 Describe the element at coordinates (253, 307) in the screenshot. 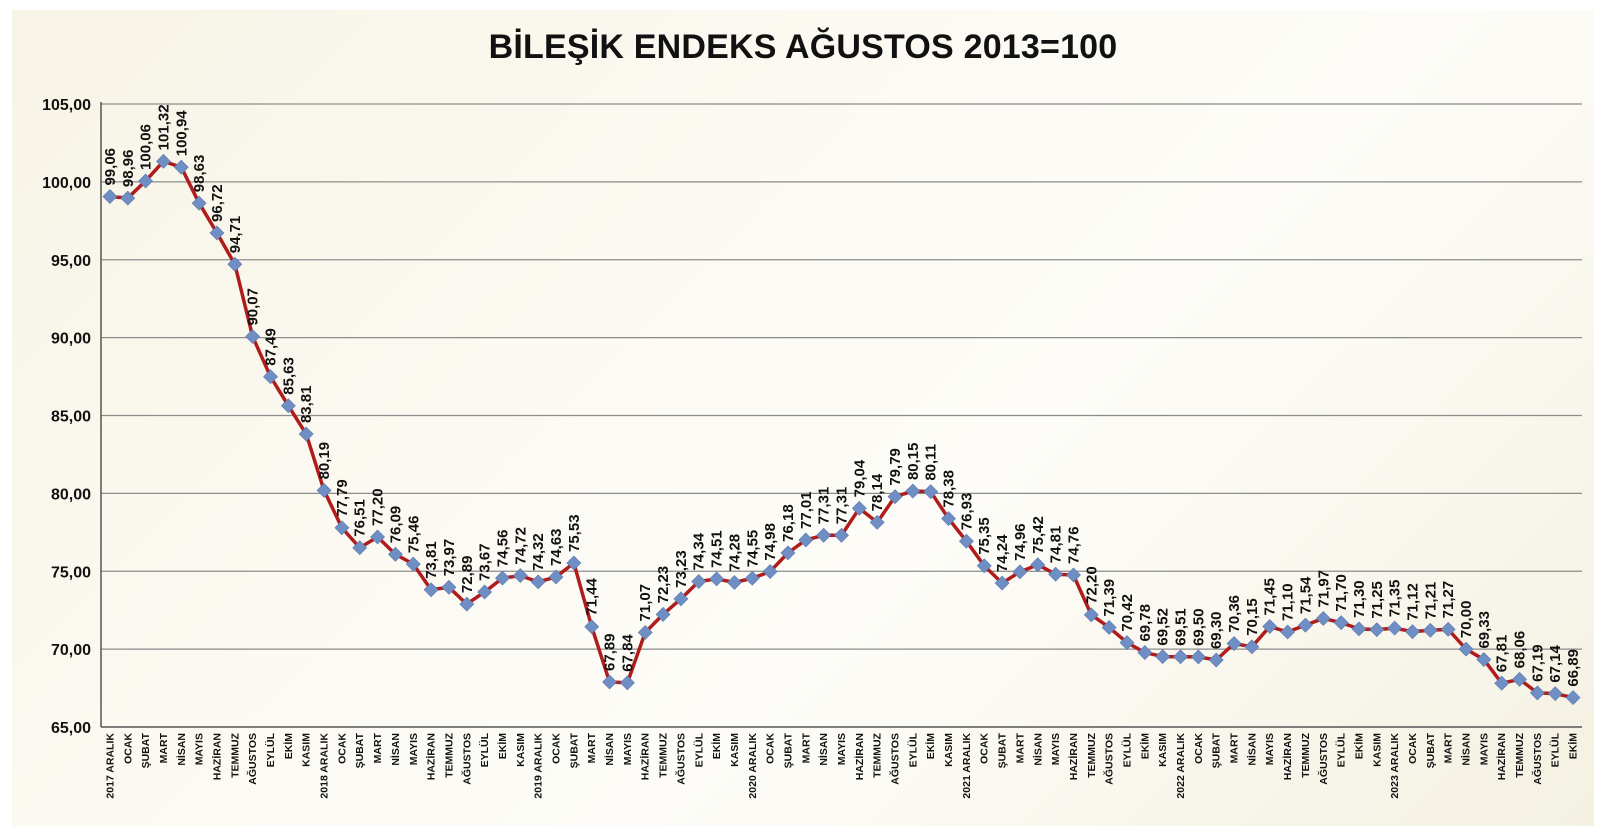

I see `data-label: 90,07` at that location.